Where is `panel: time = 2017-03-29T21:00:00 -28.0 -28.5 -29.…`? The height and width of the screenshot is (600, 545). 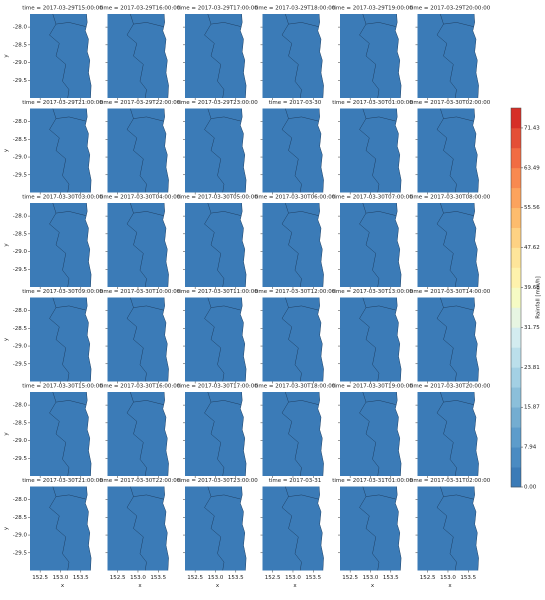 panel: time = 2017-03-29T21:00:00 -28.0 -28.5 -29.… is located at coordinates (53, 147).